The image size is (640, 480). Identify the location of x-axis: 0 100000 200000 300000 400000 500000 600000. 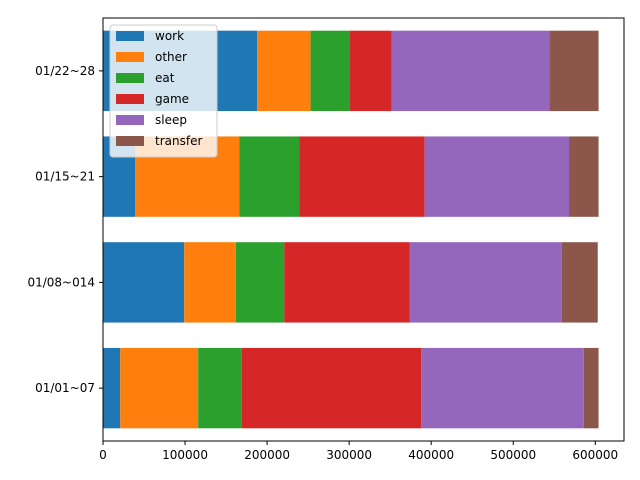
(358, 451).